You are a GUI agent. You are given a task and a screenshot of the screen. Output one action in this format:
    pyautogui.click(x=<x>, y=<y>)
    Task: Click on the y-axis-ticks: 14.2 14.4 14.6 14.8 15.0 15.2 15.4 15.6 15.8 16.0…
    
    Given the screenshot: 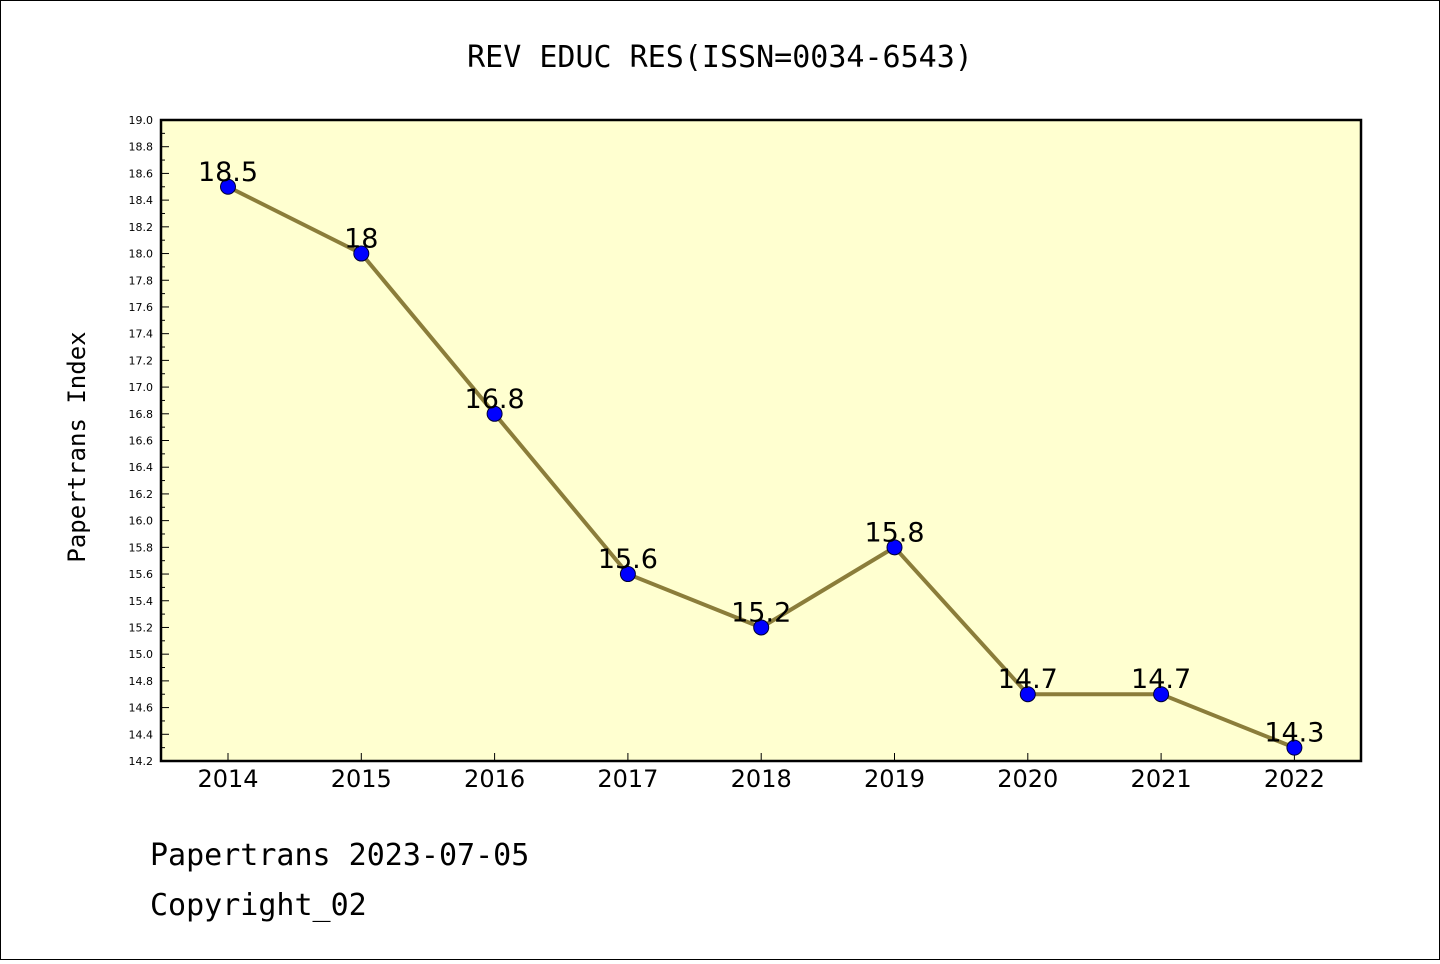 What is the action you would take?
    pyautogui.click(x=149, y=441)
    